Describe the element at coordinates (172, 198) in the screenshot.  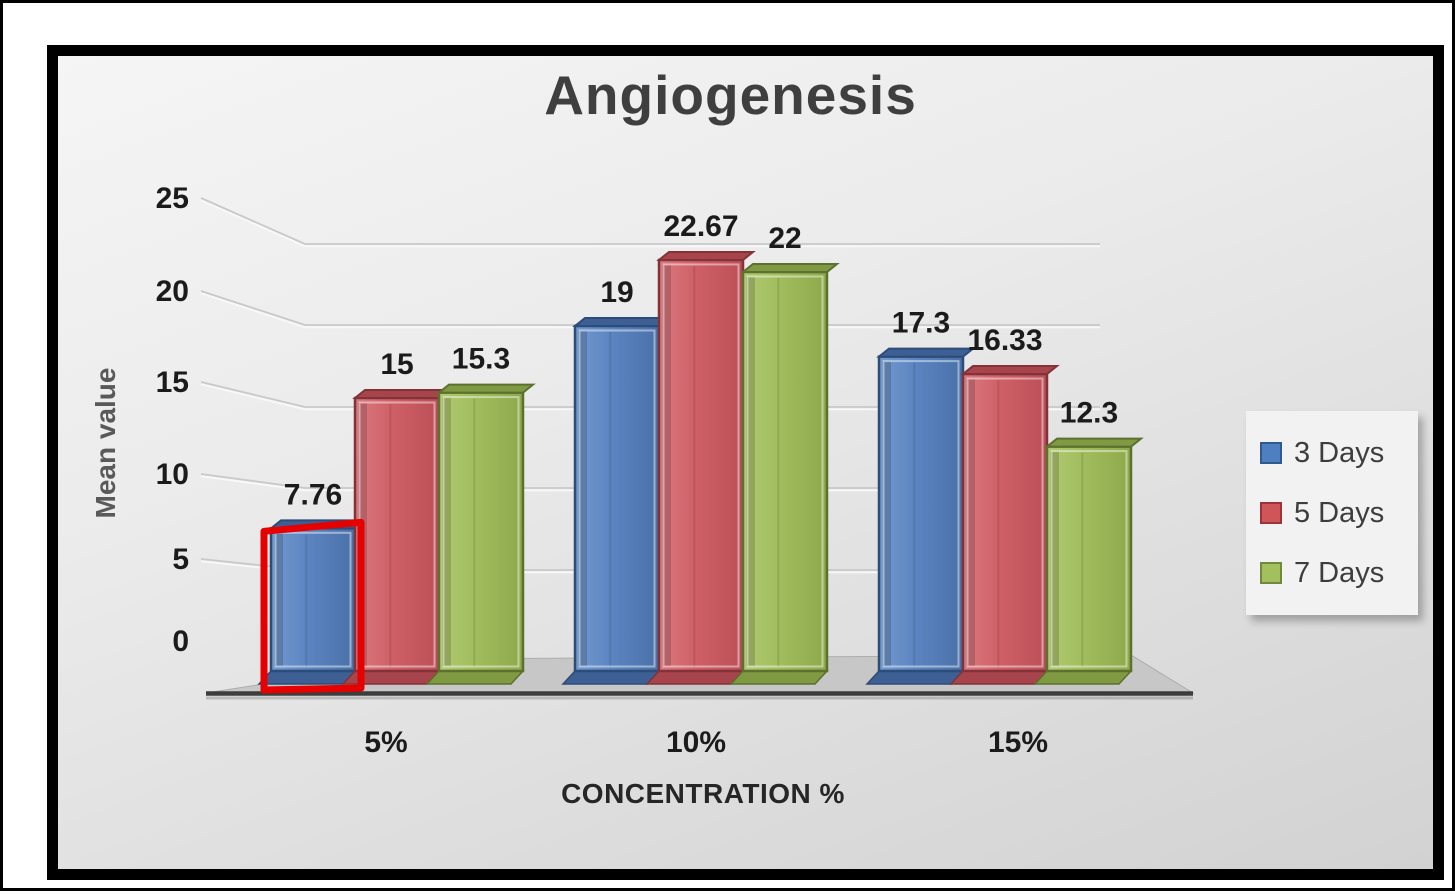
I see `y-tick-label-25: 25` at that location.